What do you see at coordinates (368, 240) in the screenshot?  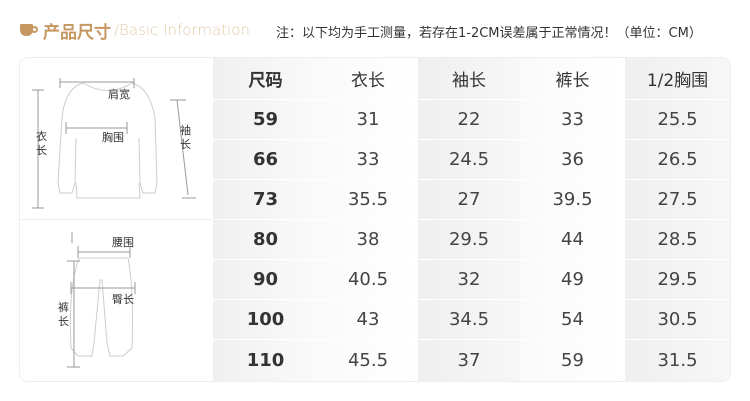 I see `measurement-cell: 38` at bounding box center [368, 240].